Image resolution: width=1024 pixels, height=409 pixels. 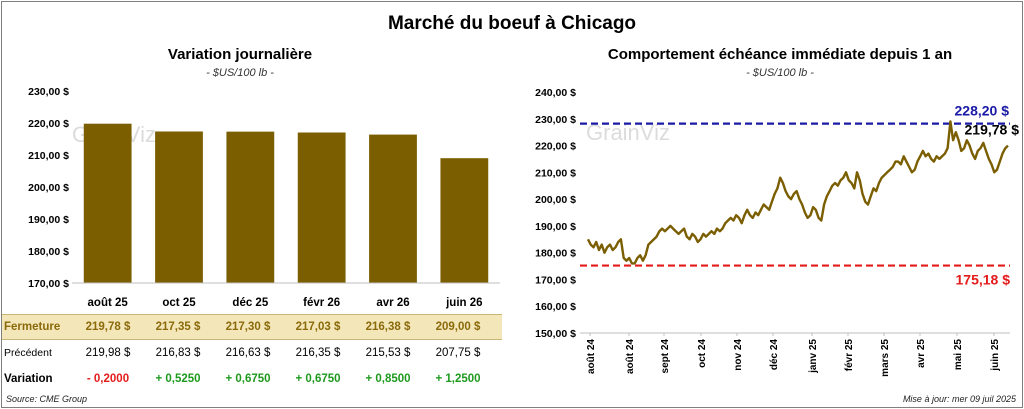 I want to click on row-label-variation: Variation, so click(x=28, y=379).